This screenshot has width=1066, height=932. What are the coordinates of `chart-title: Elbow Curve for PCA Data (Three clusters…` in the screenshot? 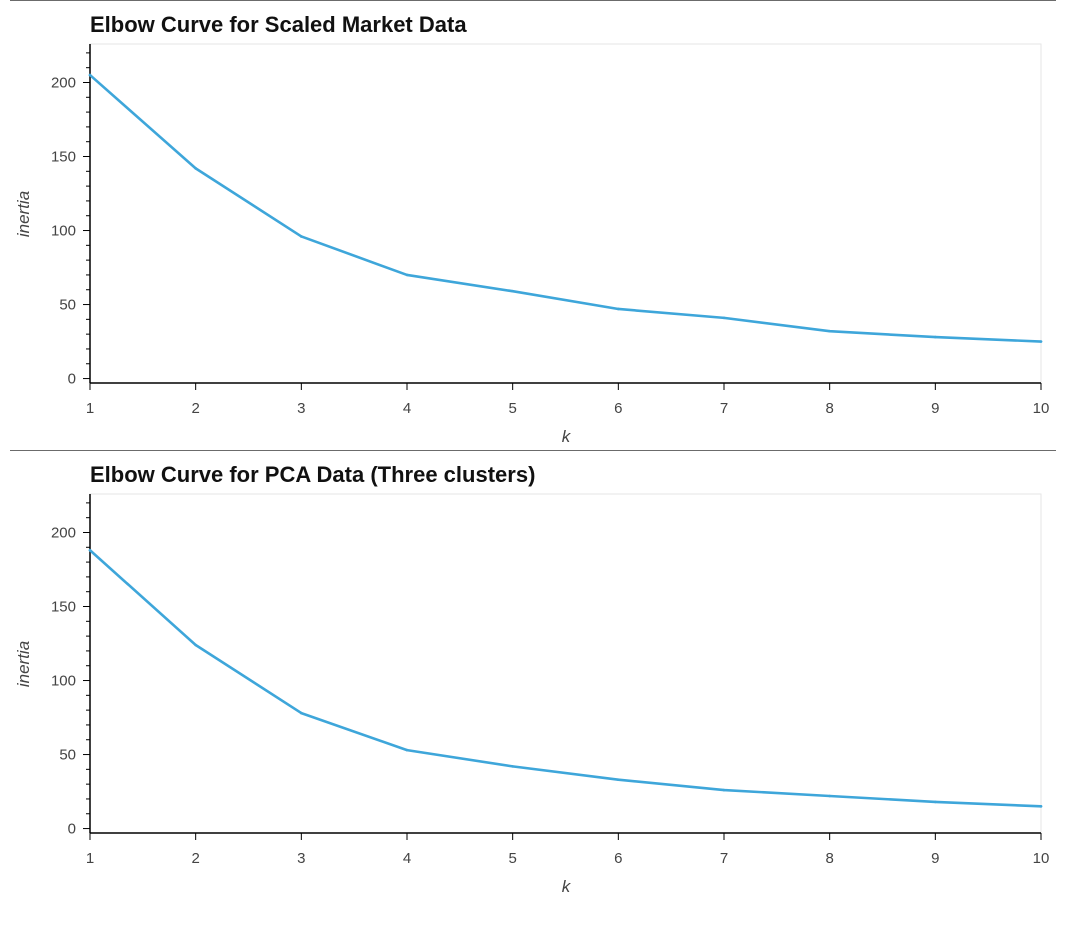 It's located at (312, 474).